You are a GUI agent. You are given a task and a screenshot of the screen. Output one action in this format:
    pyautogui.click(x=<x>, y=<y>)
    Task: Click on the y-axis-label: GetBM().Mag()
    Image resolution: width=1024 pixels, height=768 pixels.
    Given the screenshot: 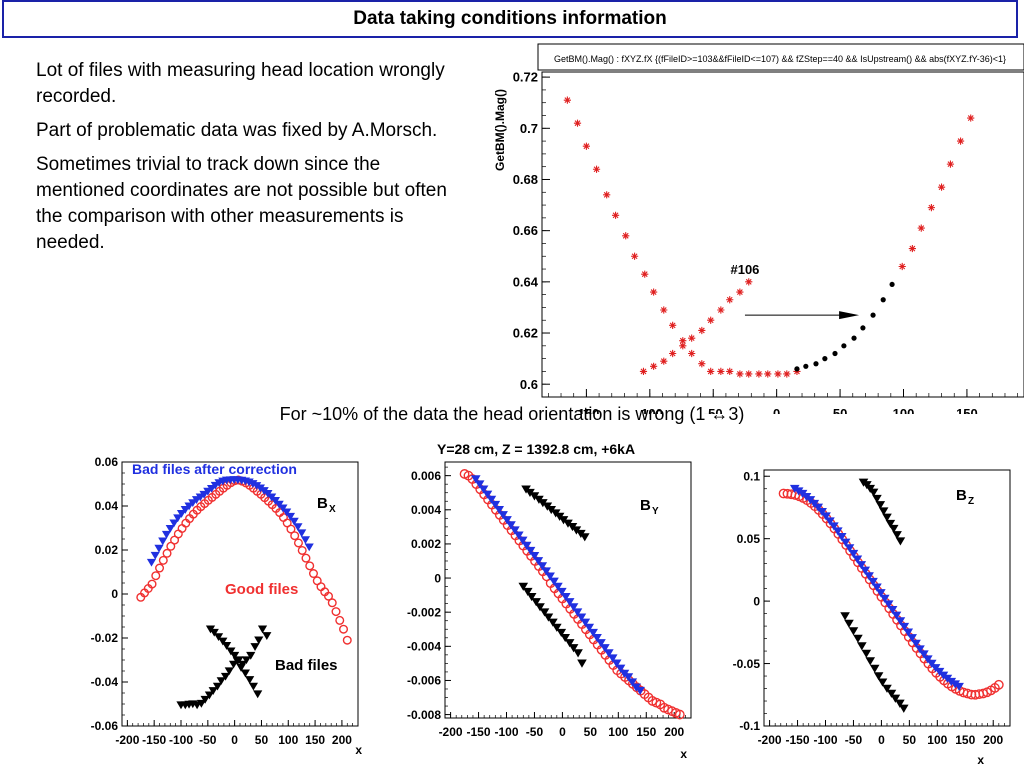 What is the action you would take?
    pyautogui.click(x=500, y=130)
    